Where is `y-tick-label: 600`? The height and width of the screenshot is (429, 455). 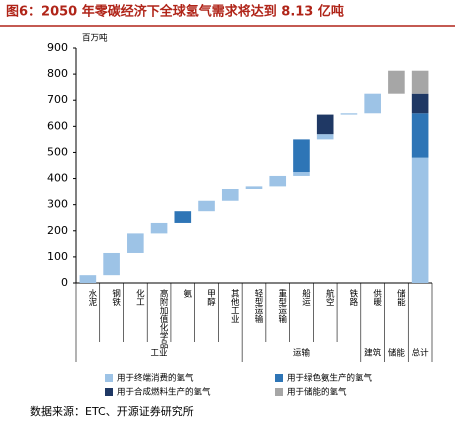
y-tick-label: 600 is located at coordinates (57, 125).